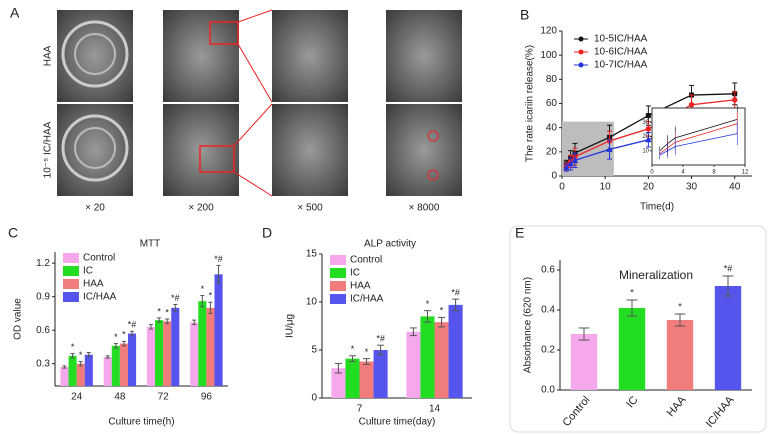 The height and width of the screenshot is (436, 769). What do you see at coordinates (652, 173) in the screenshot?
I see `inset-x-tick-label: 0` at bounding box center [652, 173].